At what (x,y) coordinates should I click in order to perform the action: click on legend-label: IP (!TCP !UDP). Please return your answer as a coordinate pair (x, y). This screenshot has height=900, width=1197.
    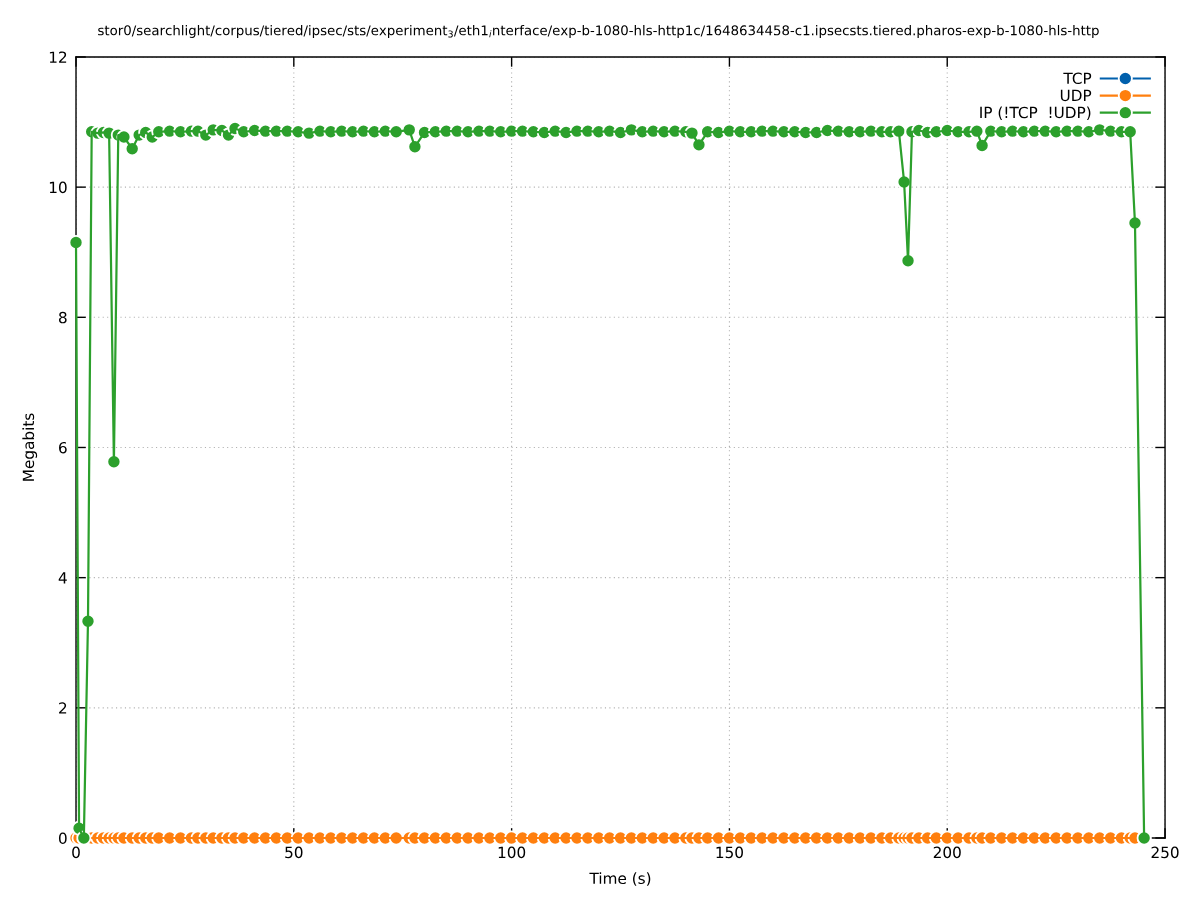
    Looking at the image, I should click on (1035, 113).